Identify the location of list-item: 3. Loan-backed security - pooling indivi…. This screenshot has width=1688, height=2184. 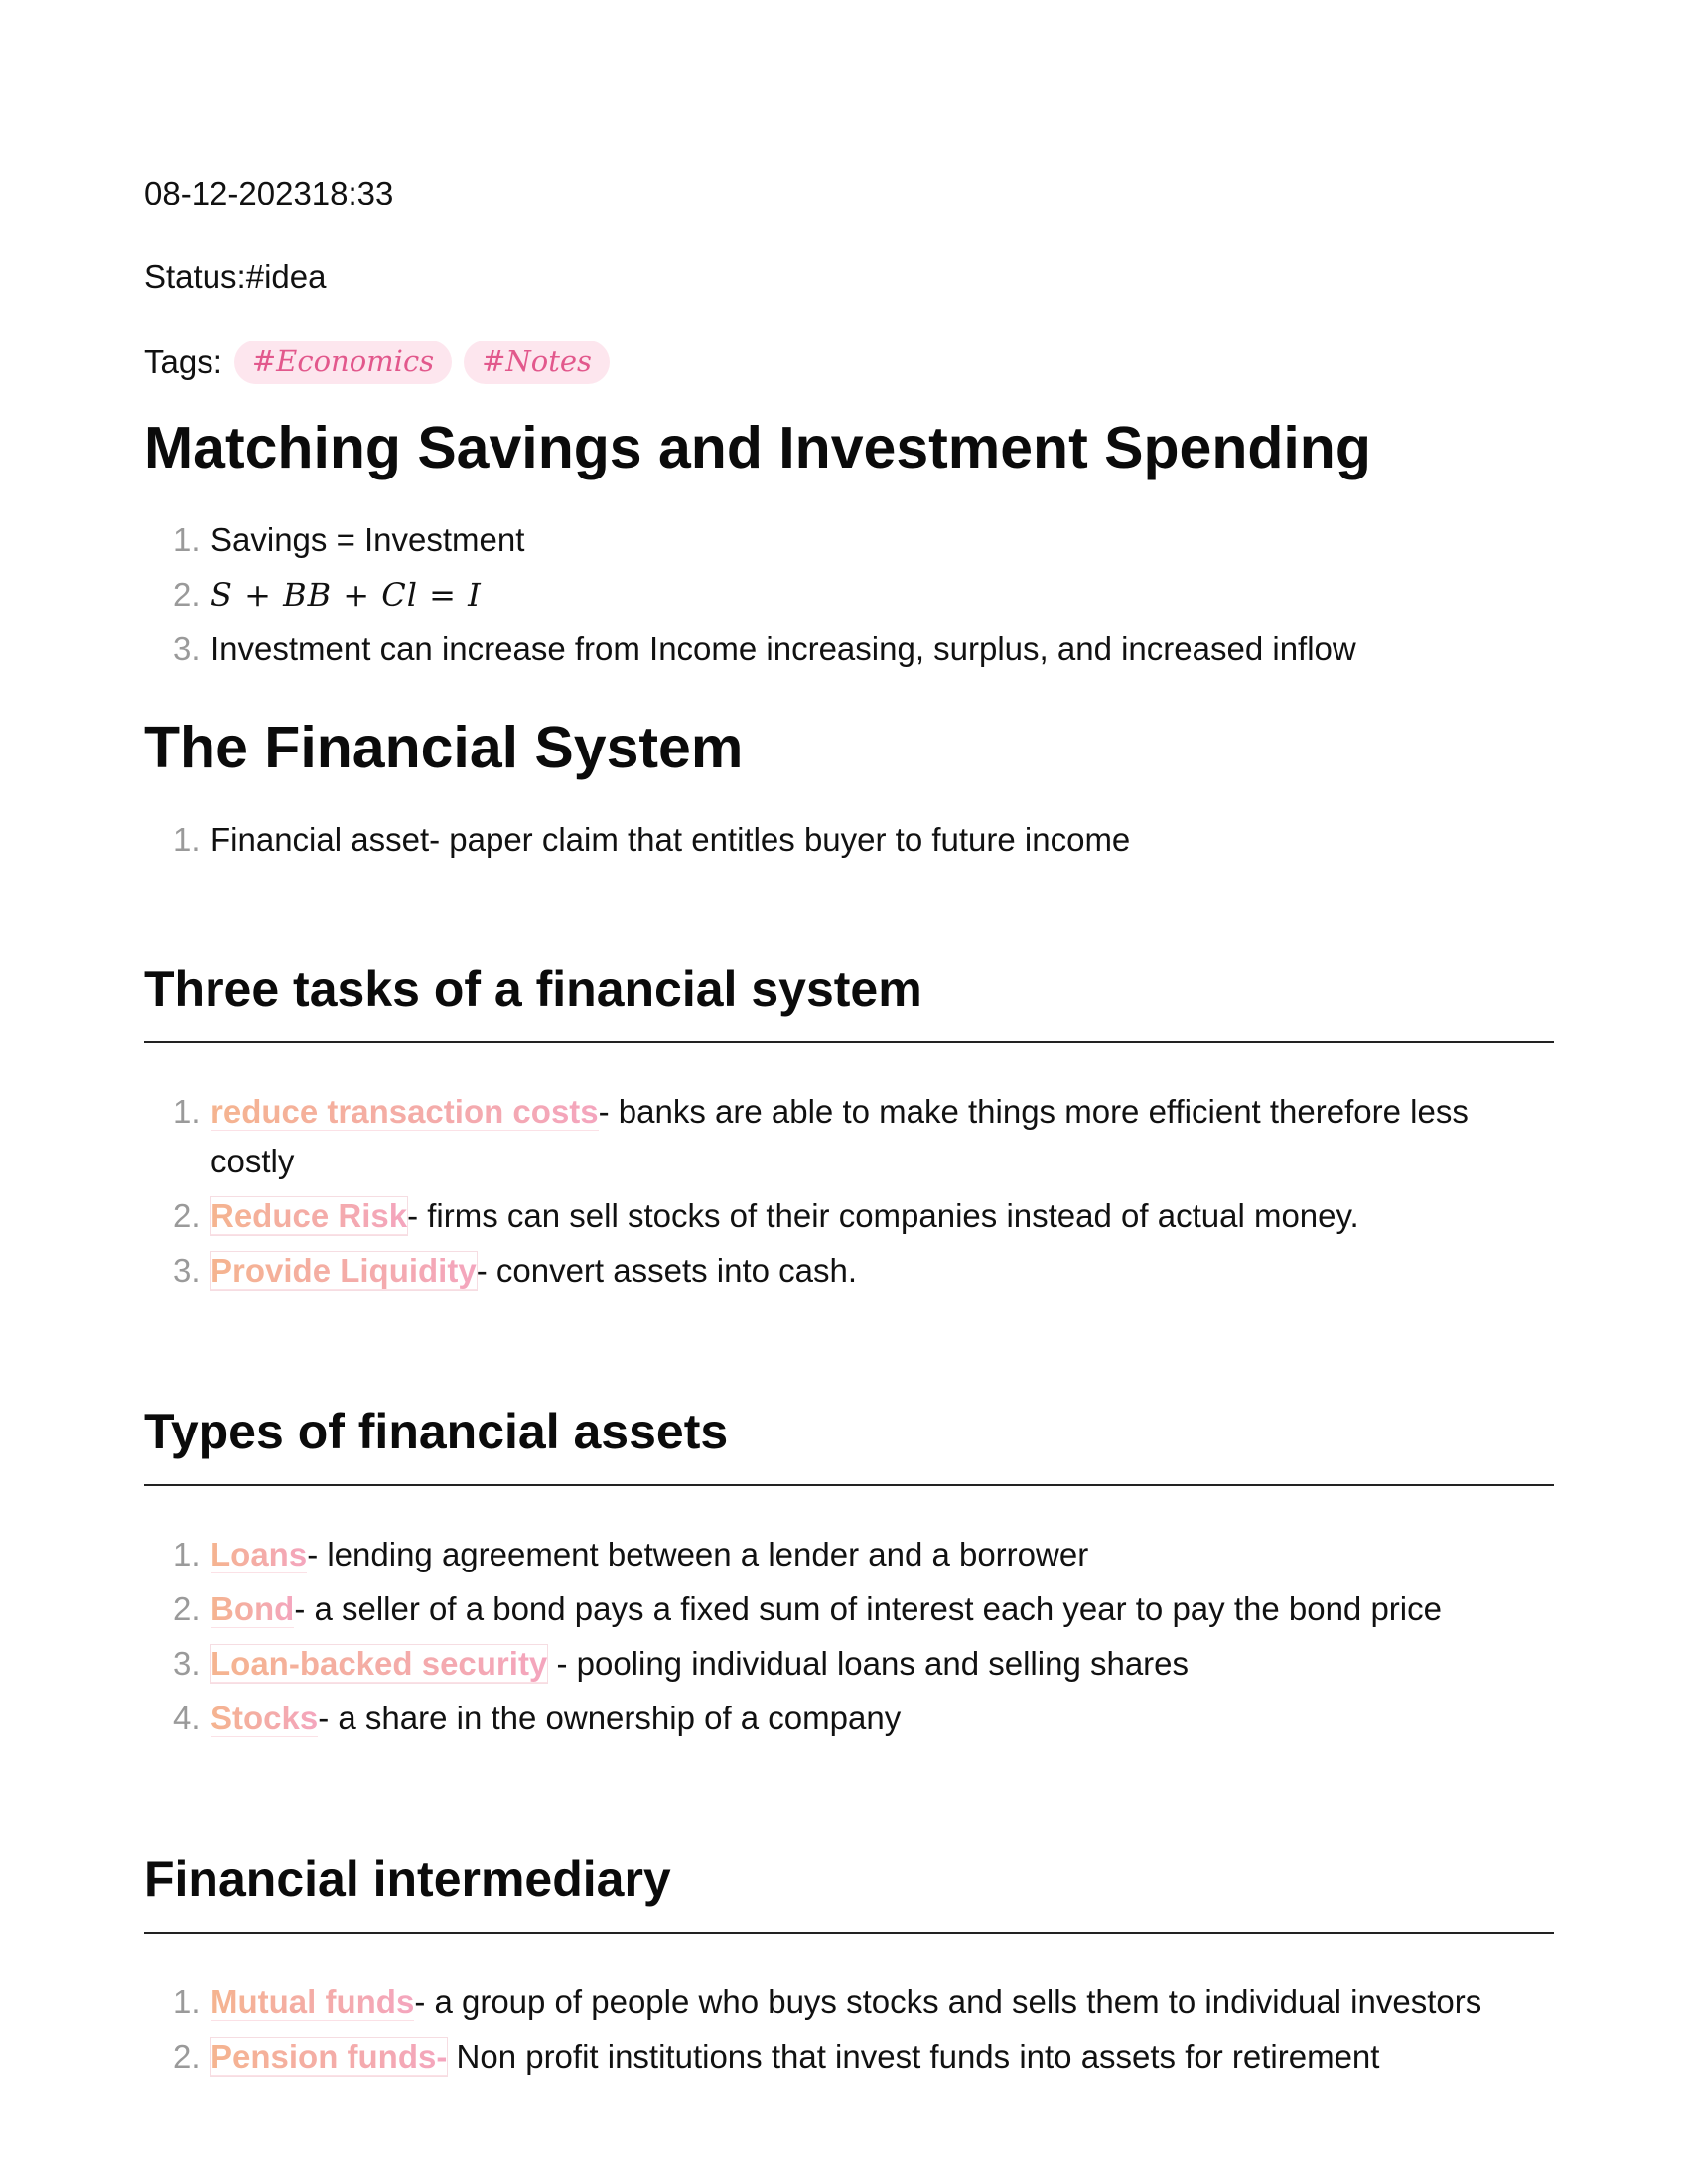
(849, 1664).